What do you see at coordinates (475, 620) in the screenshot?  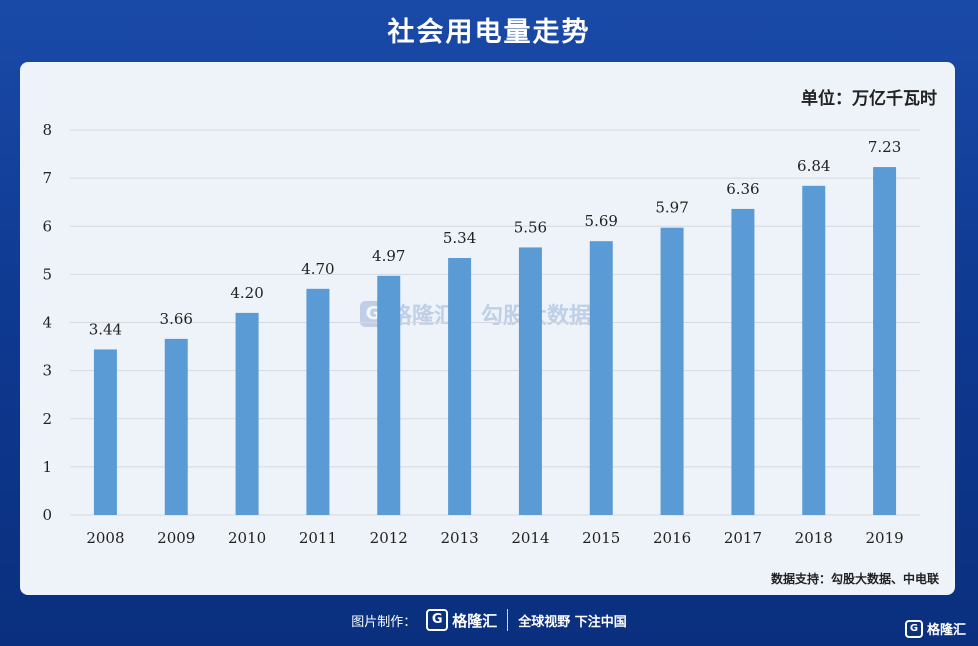 I see `footer-logo-name: 格隆汇` at bounding box center [475, 620].